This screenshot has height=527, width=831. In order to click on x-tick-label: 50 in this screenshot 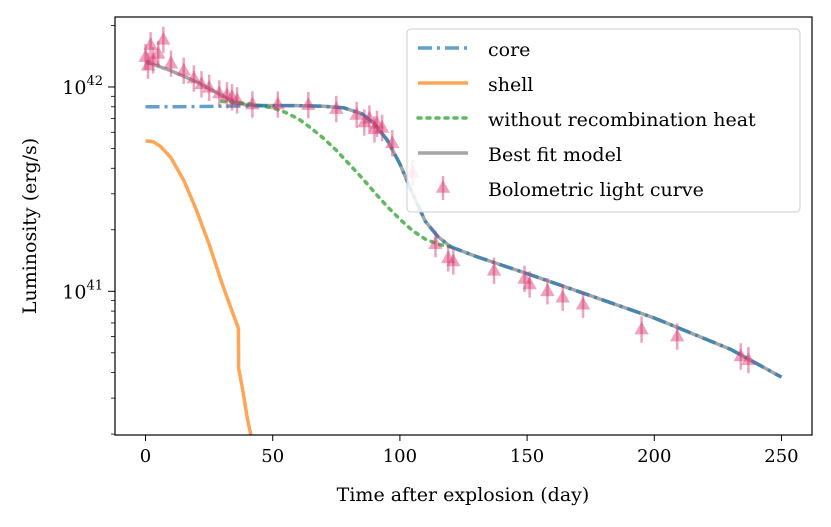, I will do `click(272, 456)`.